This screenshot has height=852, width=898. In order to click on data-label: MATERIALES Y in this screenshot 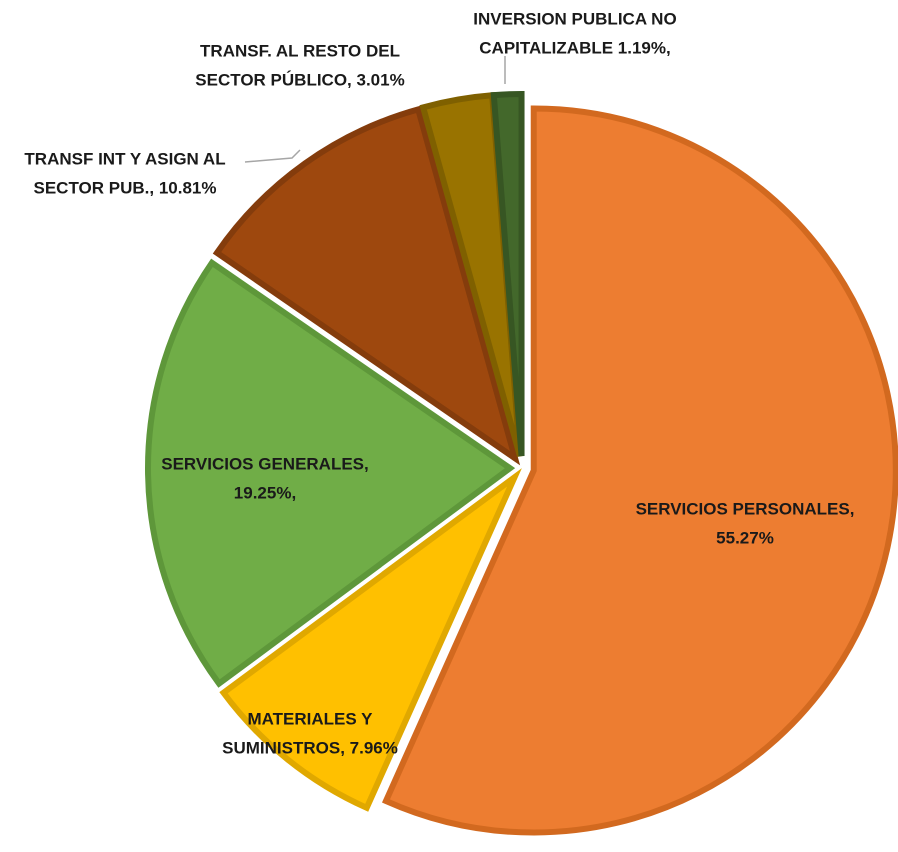, I will do `click(311, 718)`.